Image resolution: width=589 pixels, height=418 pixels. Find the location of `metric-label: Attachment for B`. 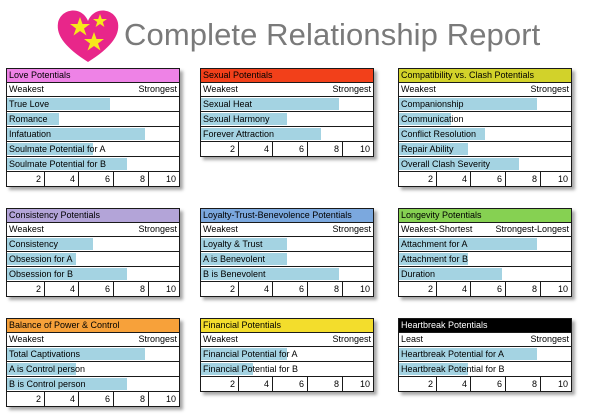

metric-label: Attachment for B is located at coordinates (435, 259).